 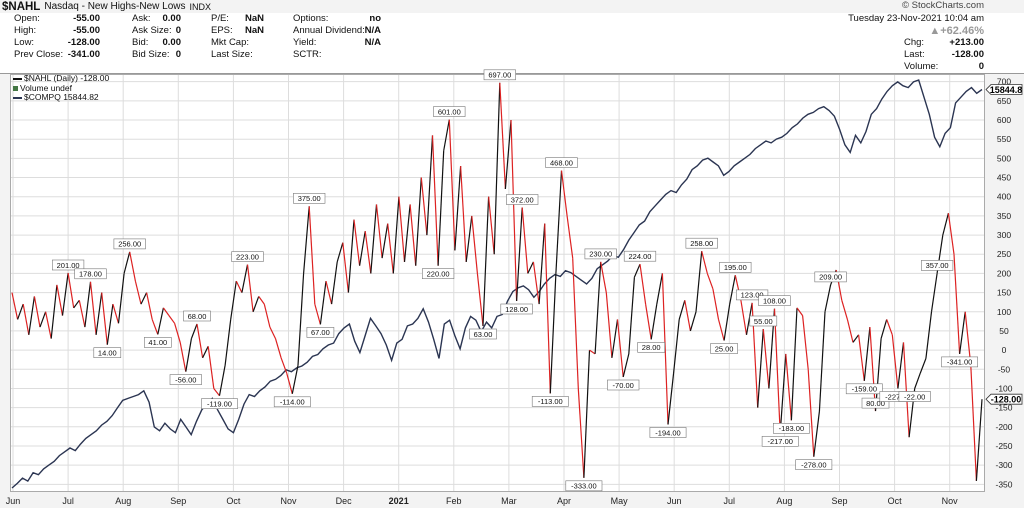 What do you see at coordinates (454, 501) in the screenshot?
I see `x-tick-label: Feb` at bounding box center [454, 501].